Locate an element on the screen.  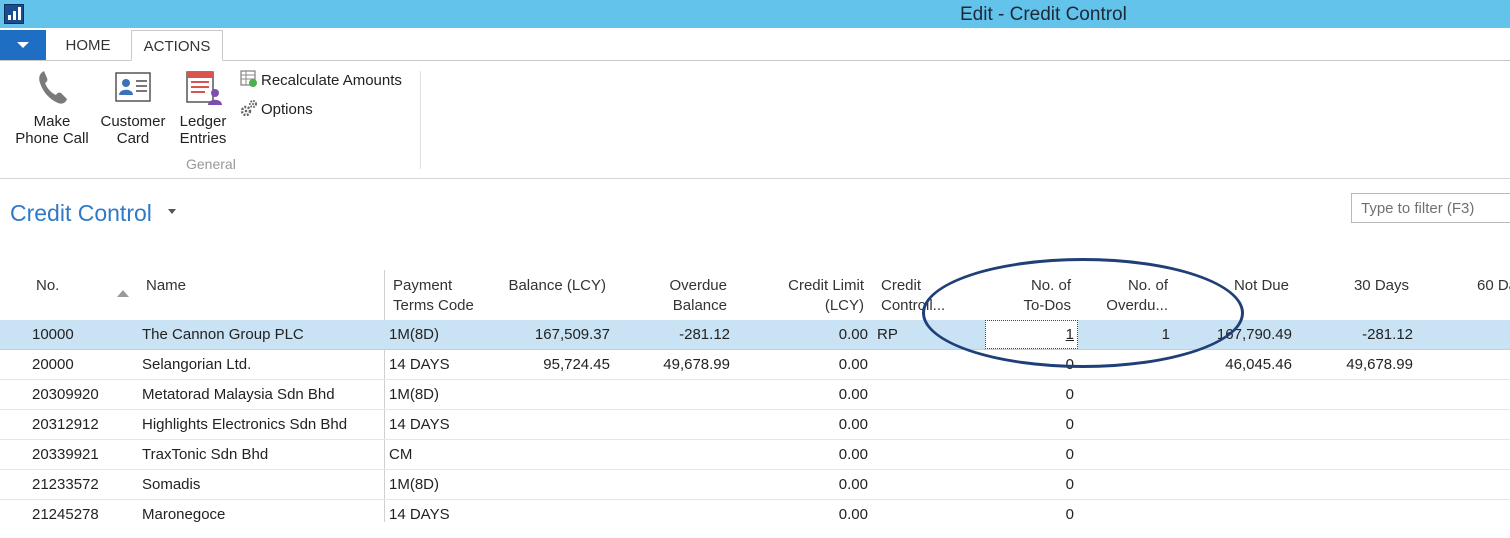
cell-balance: 95,724.45 is located at coordinates (576, 364).